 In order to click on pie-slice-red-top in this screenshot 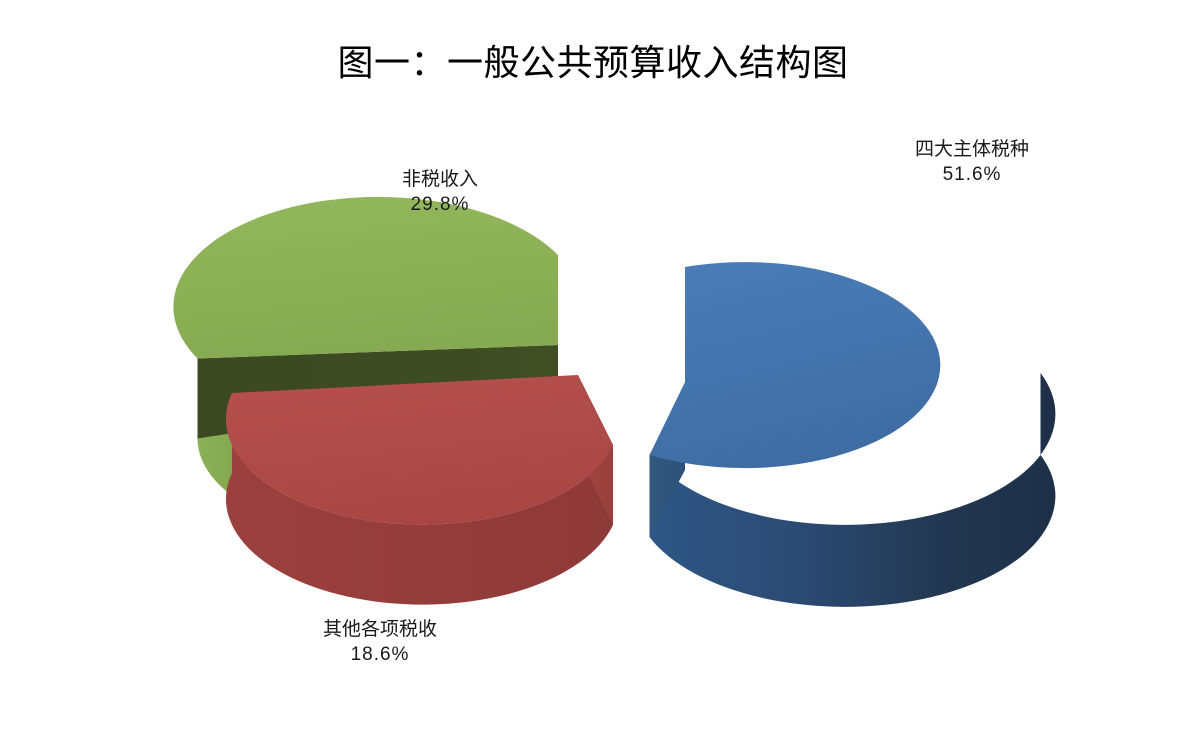, I will do `click(419, 450)`.